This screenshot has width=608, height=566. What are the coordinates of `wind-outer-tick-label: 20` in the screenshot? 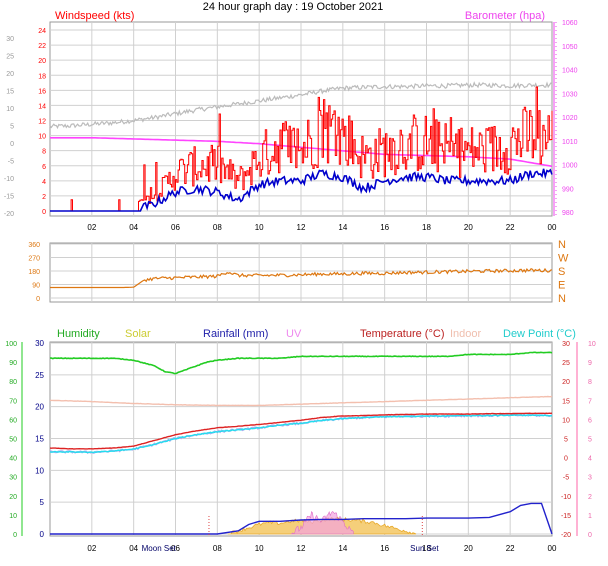 It's located at (10, 74).